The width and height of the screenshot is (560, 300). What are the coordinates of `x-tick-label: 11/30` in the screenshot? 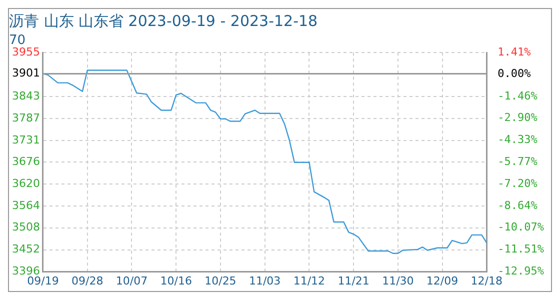 It's located at (398, 281).